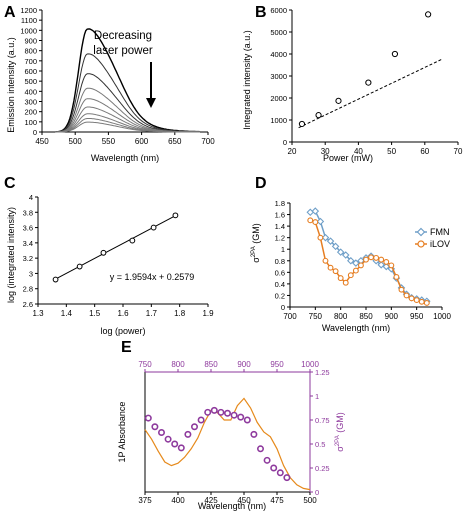 Image resolution: width=474 pixels, height=513 pixels. What do you see at coordinates (283, 307) in the screenshot?
I see `panel-d-y-tick-label: 0` at bounding box center [283, 307].